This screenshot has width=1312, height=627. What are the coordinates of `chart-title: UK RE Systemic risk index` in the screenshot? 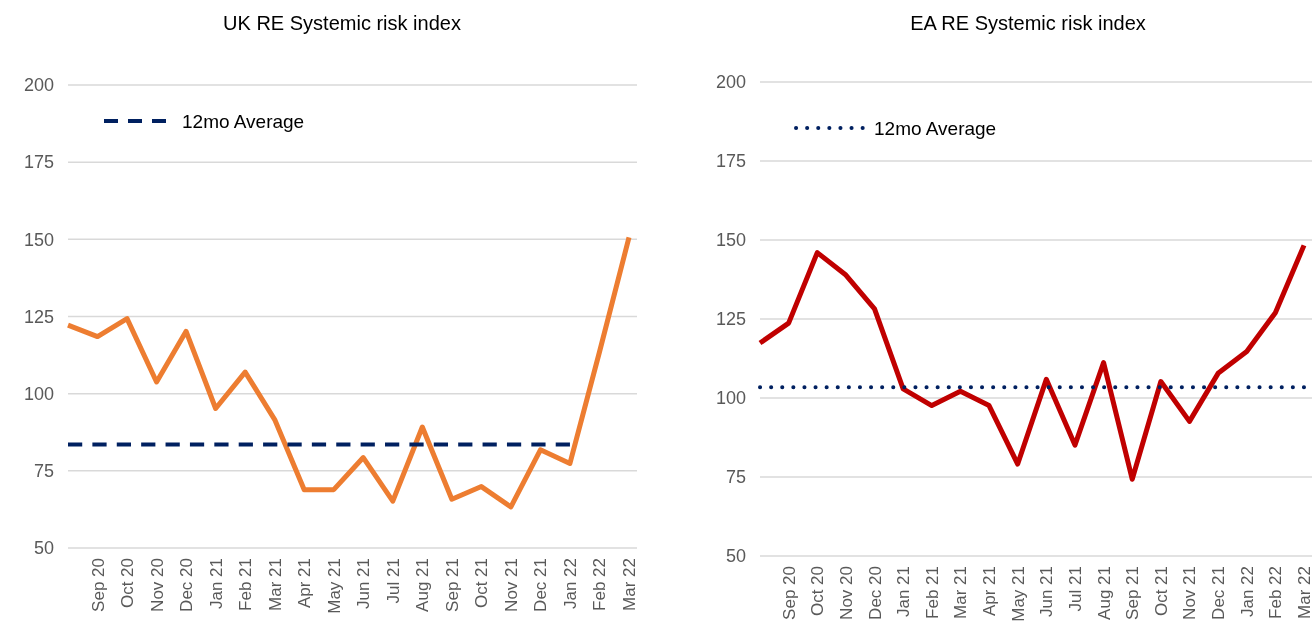 It's located at (342, 23).